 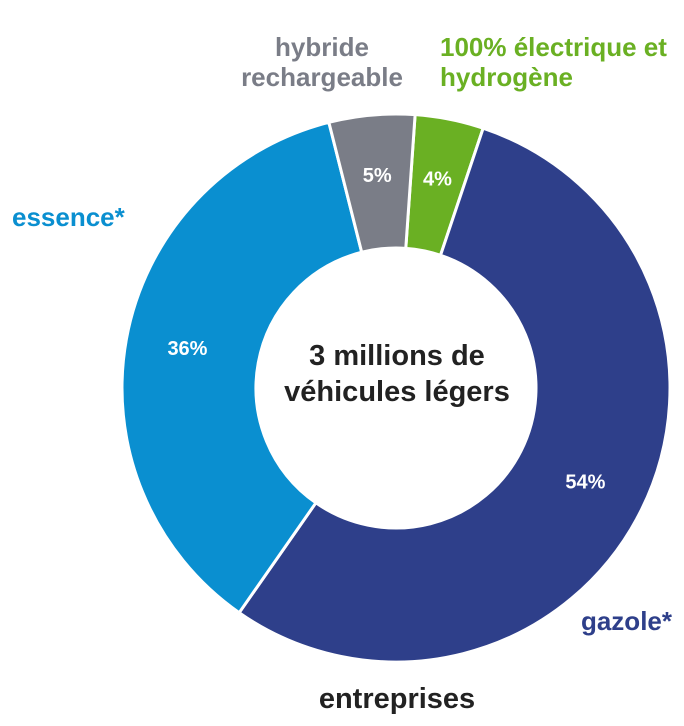 What do you see at coordinates (322, 62) in the screenshot?
I see `category-label: hybride rechargeable` at bounding box center [322, 62].